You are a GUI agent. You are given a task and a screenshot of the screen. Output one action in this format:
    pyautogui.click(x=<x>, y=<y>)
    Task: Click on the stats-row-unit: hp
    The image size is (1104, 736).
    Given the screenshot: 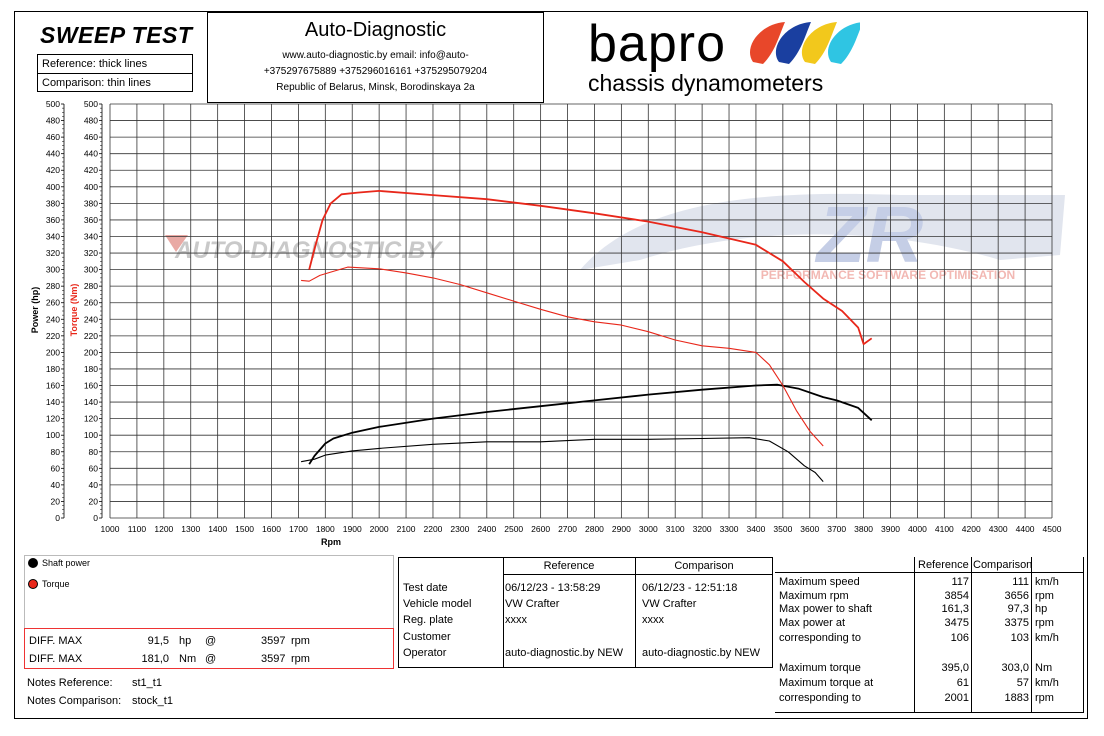 What is the action you would take?
    pyautogui.click(x=1041, y=609)
    